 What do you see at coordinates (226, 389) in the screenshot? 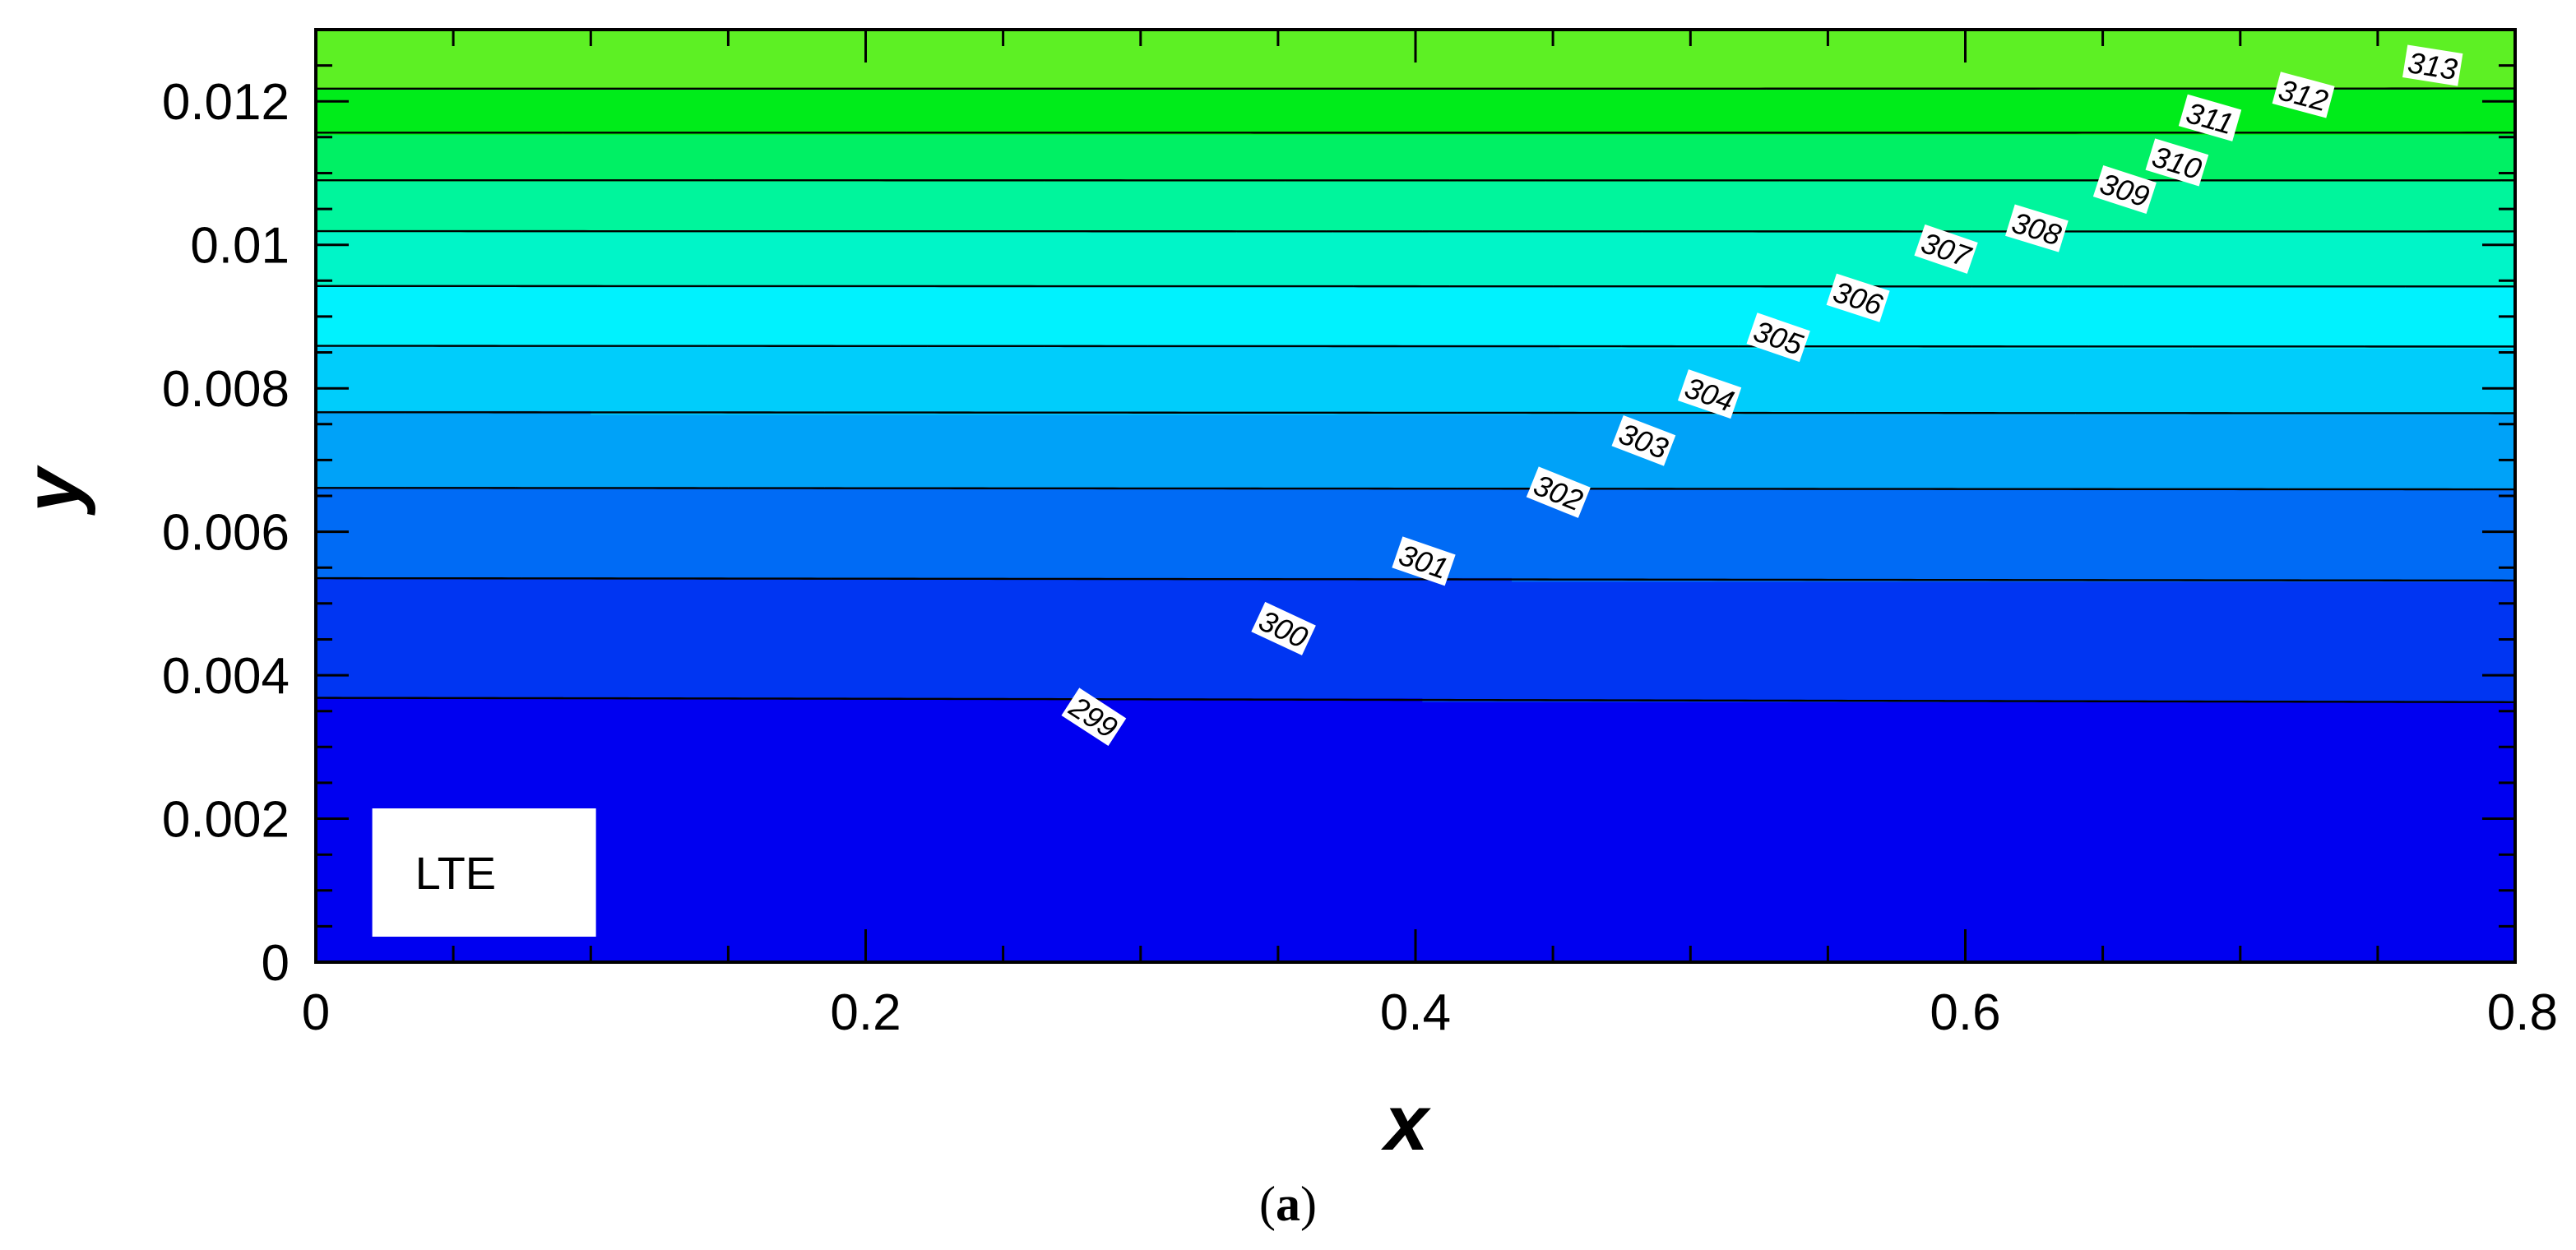
I see `y-tick-label: 0.008` at bounding box center [226, 389].